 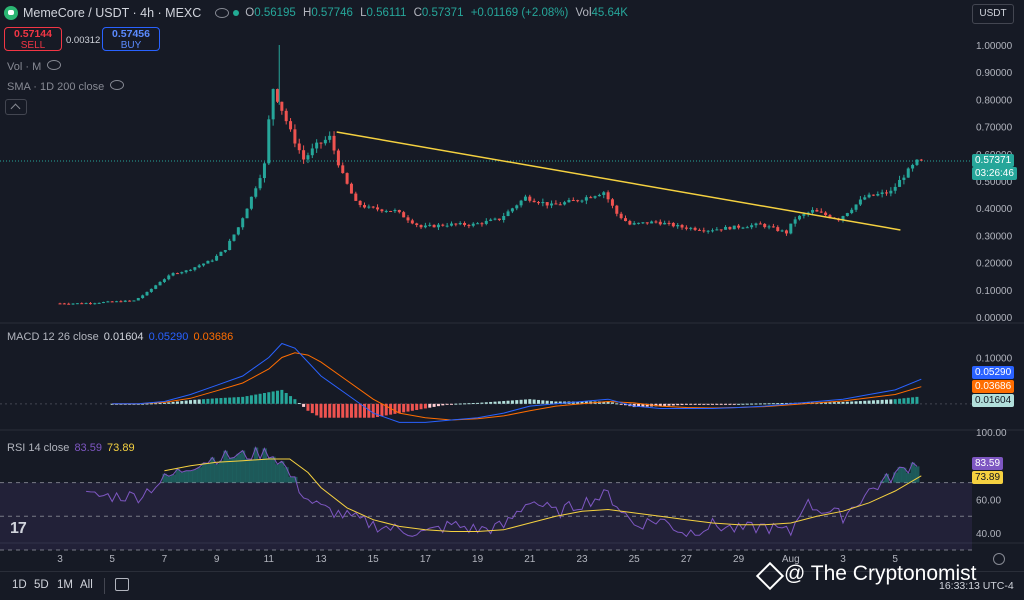 I want to click on macd-line, so click(x=516, y=383).